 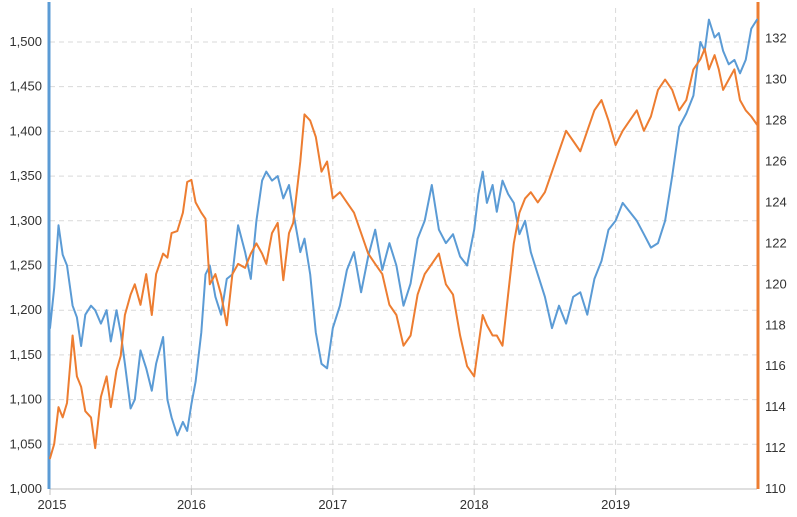 What do you see at coordinates (25, 130) in the screenshot?
I see `y-left-tick-label: 1,400` at bounding box center [25, 130].